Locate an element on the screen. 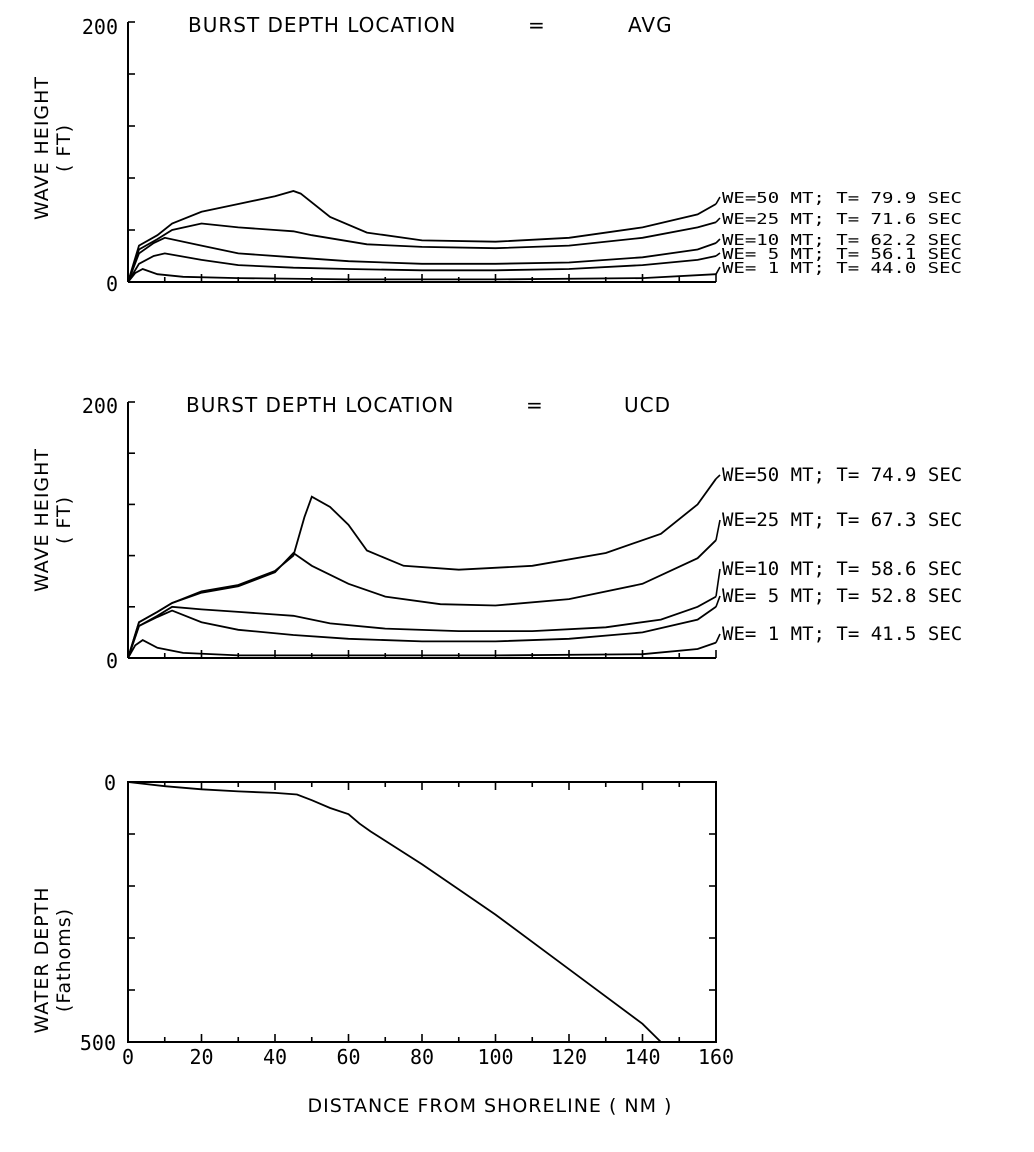  panel-ucd-curves is located at coordinates (422, 568).